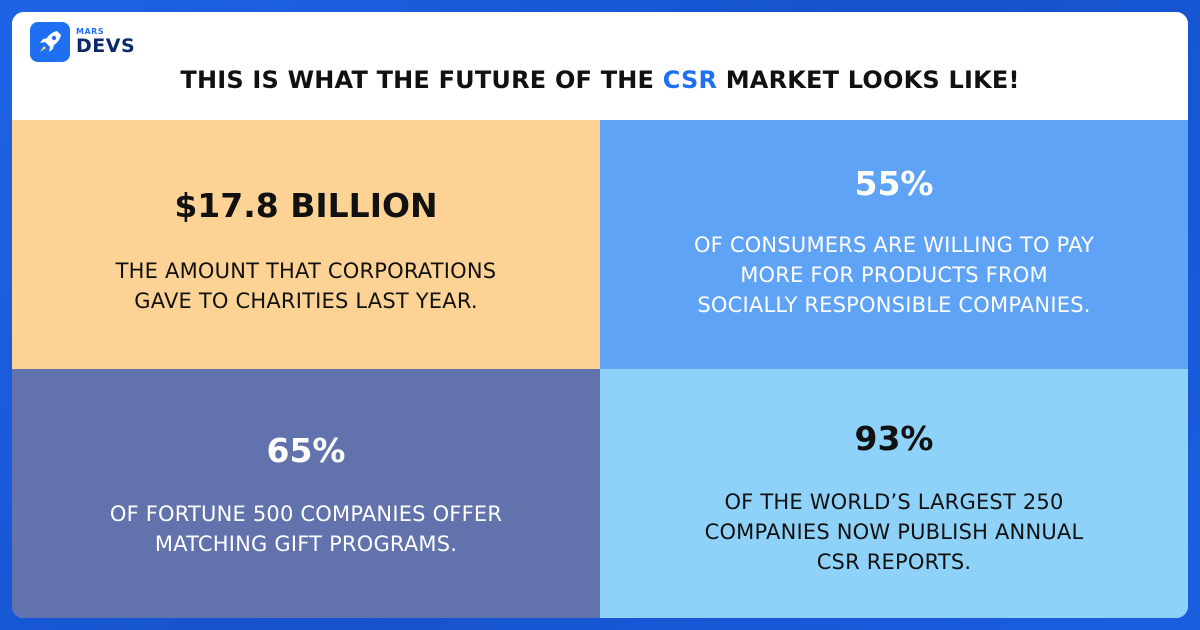 Image resolution: width=1200 pixels, height=630 pixels. I want to click on headline-after: MARKET LOOKS LIKE!, so click(868, 80).